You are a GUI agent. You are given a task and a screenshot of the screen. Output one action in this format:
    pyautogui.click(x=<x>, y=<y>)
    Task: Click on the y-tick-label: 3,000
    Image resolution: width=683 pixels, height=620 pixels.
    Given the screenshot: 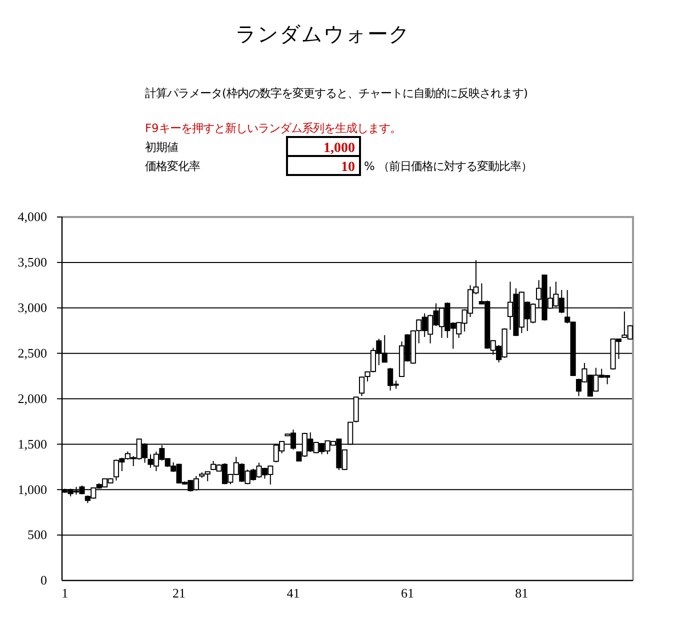 What is the action you would take?
    pyautogui.click(x=32, y=308)
    